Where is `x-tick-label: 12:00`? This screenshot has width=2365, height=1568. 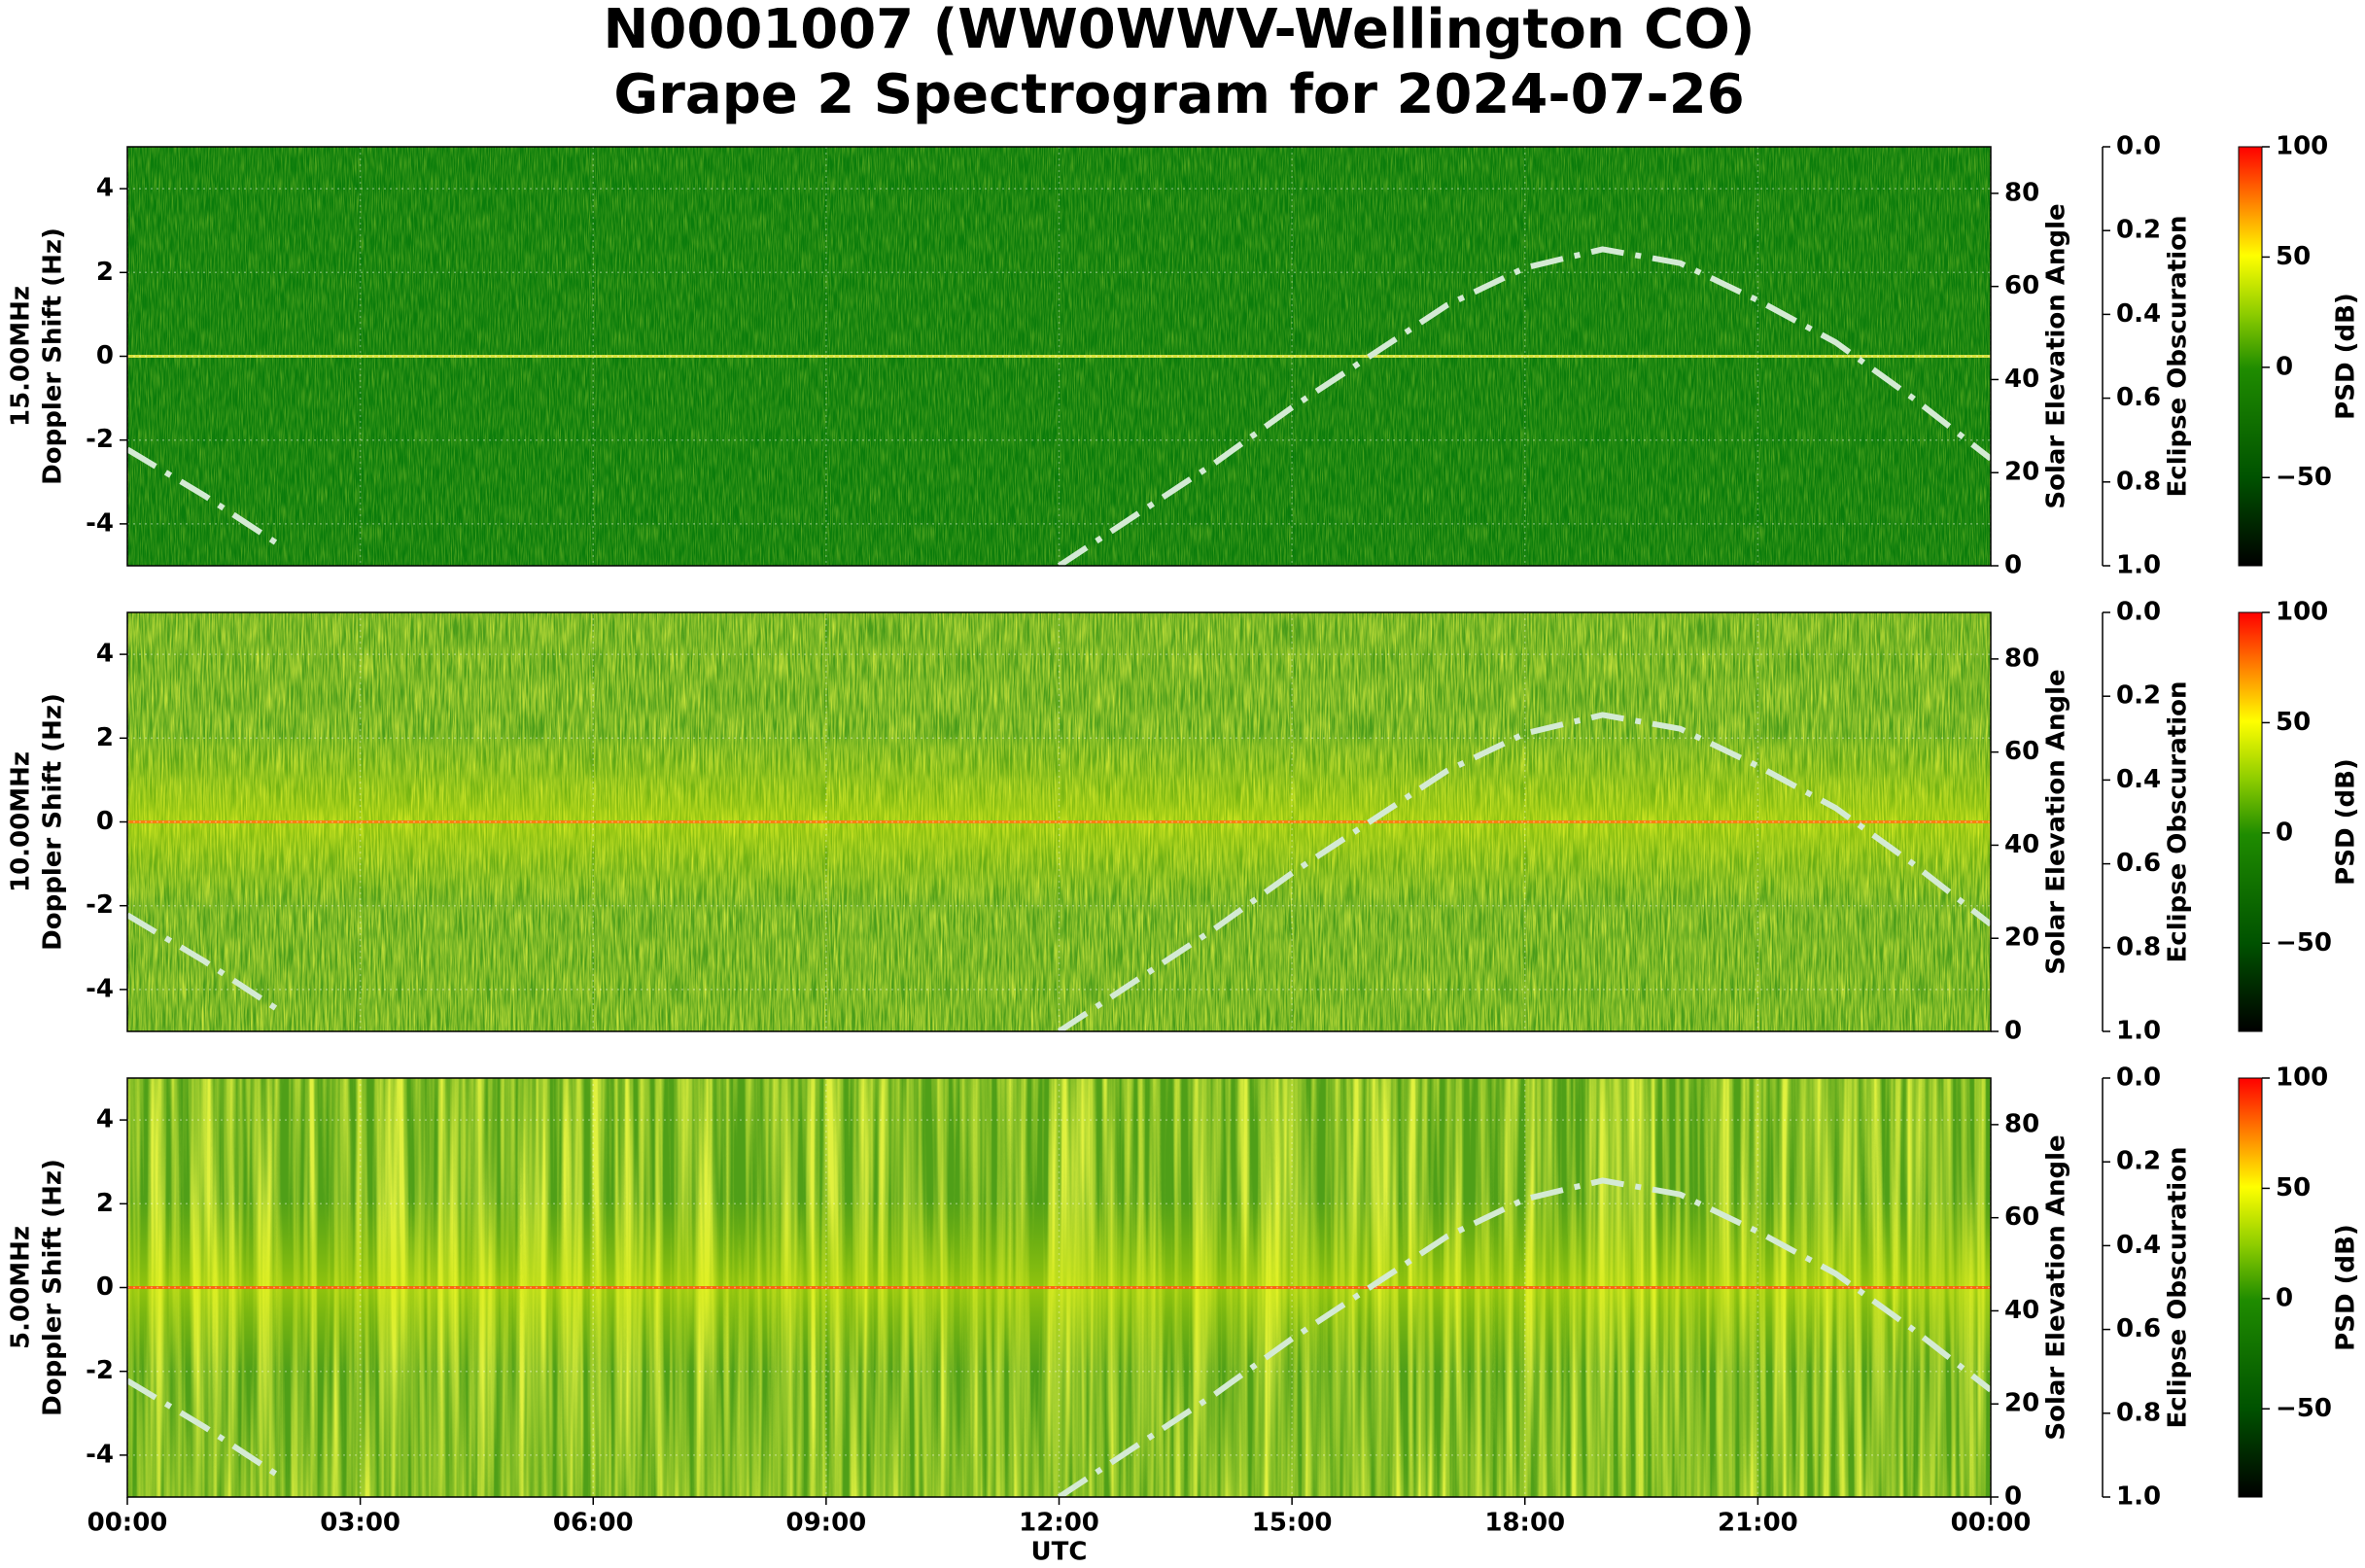 x-tick-label: 12:00 is located at coordinates (1059, 1523).